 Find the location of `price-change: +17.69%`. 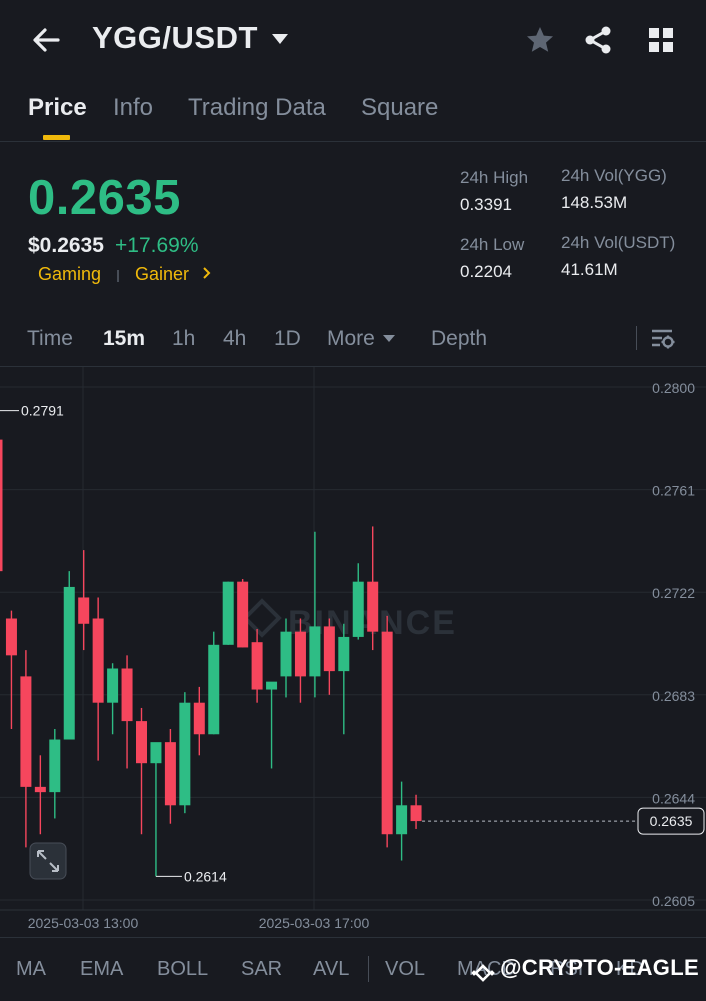

price-change: +17.69% is located at coordinates (157, 245).